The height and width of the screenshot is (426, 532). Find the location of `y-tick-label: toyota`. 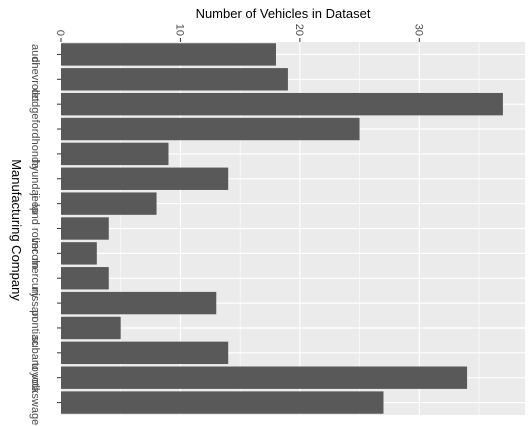

y-tick-label: toyota is located at coordinates (35, 378).